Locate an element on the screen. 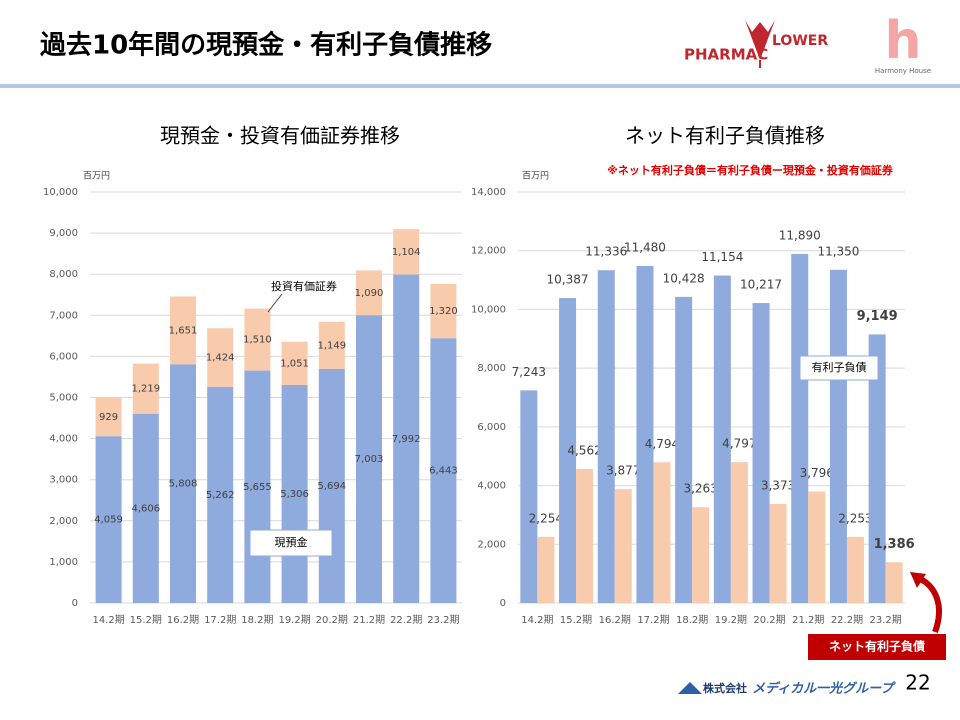 The width and height of the screenshot is (960, 720). logo-letter: h is located at coordinates (902, 41).